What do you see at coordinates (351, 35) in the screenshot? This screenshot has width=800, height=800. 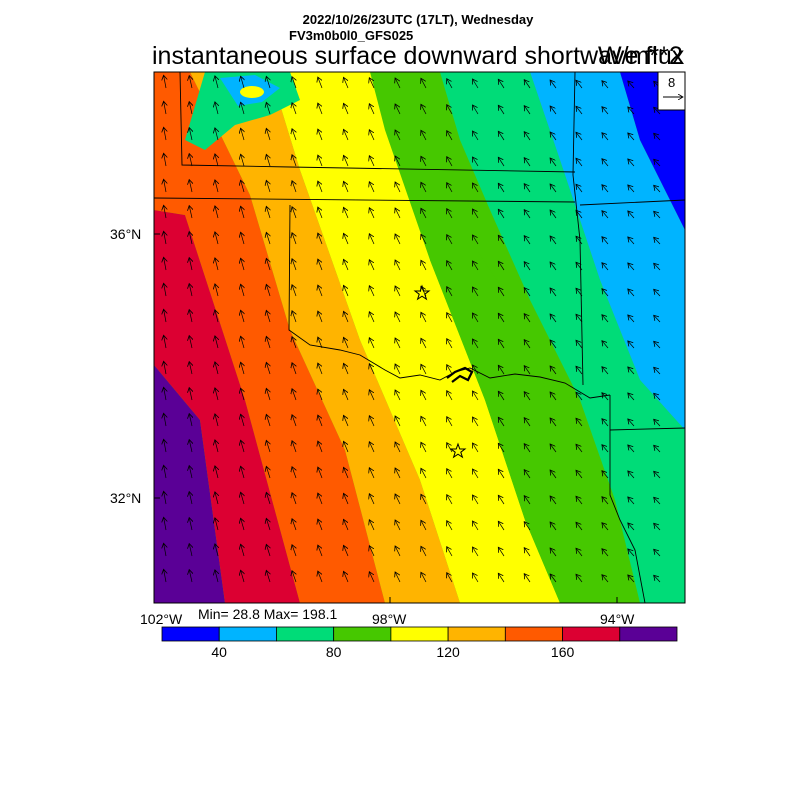 I see `header-model-name: FV3m0b0l0_GFS025` at bounding box center [351, 35].